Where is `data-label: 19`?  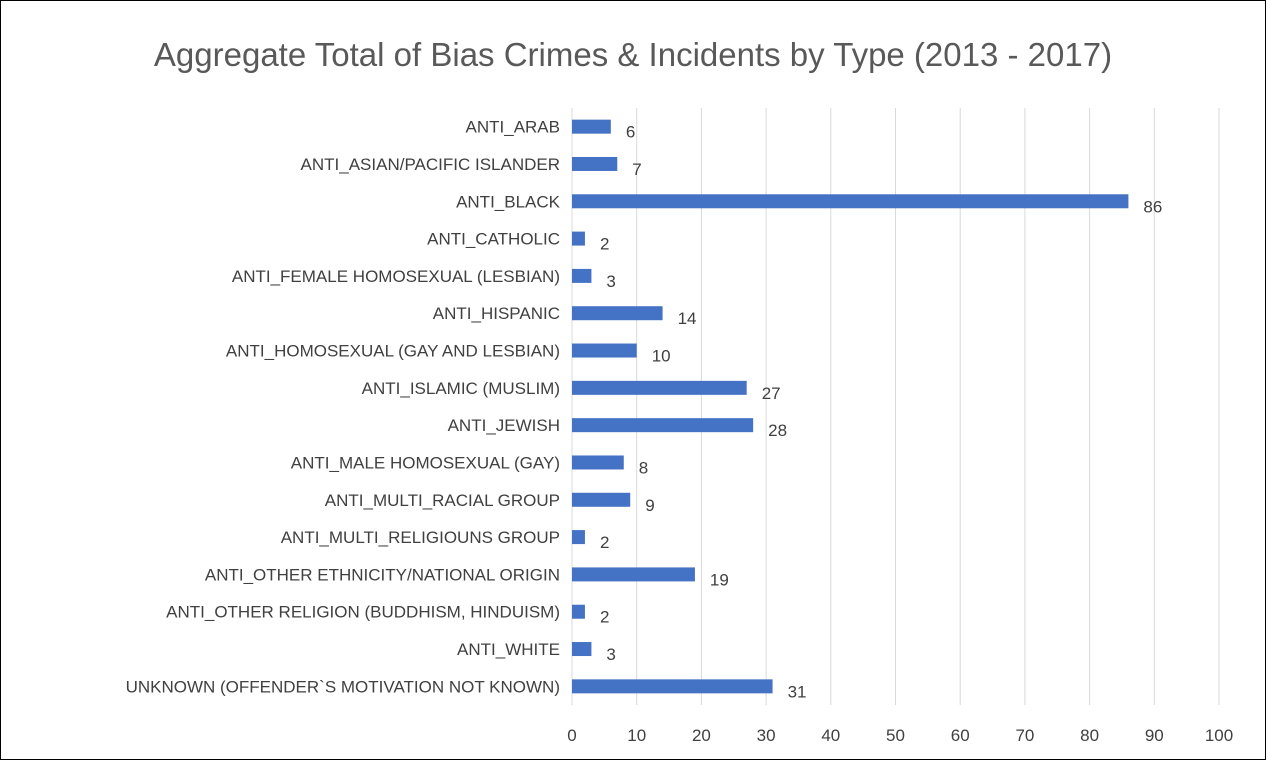 data-label: 19 is located at coordinates (719, 579).